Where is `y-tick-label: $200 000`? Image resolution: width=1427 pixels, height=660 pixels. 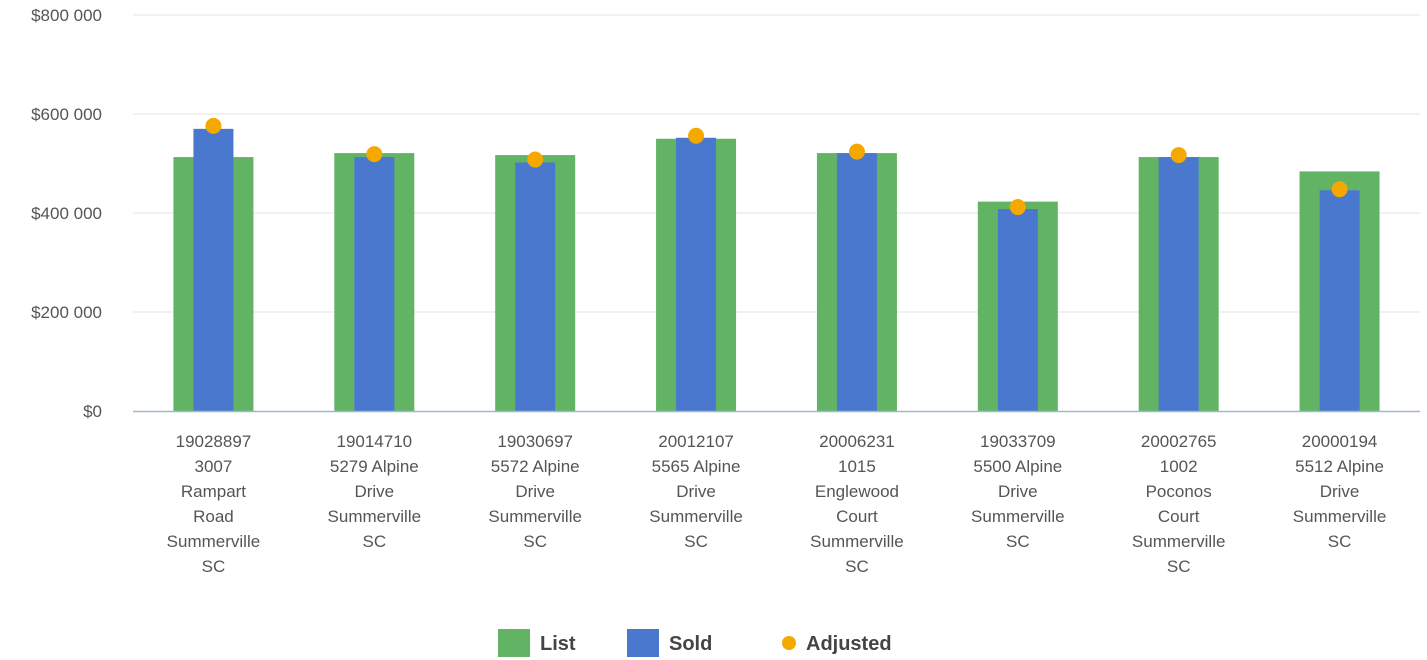 y-tick-label: $200 000 is located at coordinates (66, 312).